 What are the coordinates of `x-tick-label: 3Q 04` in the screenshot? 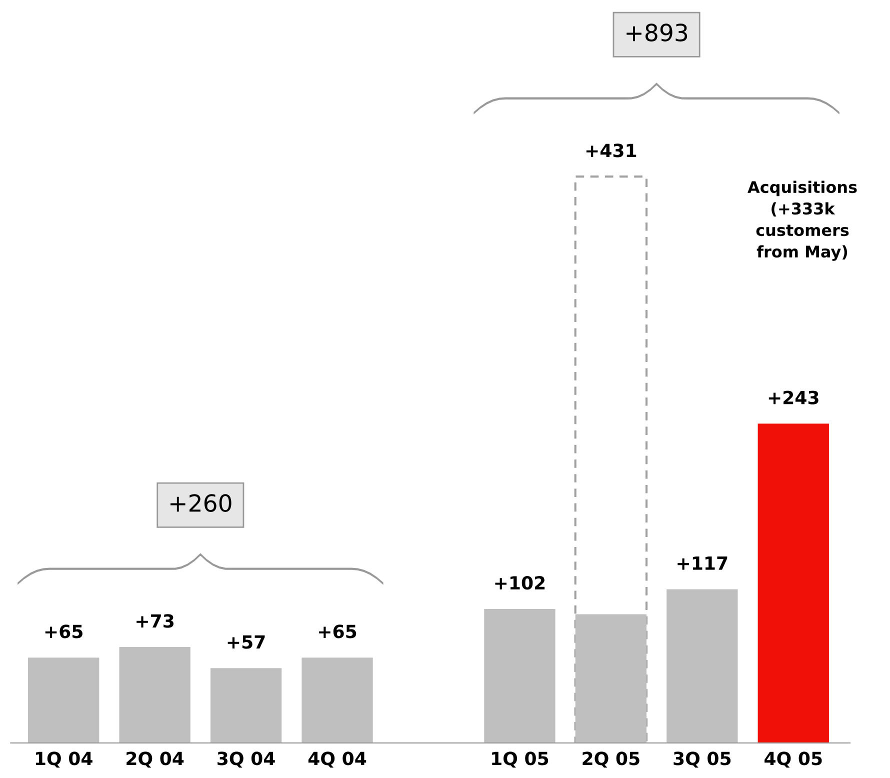 It's located at (246, 760).